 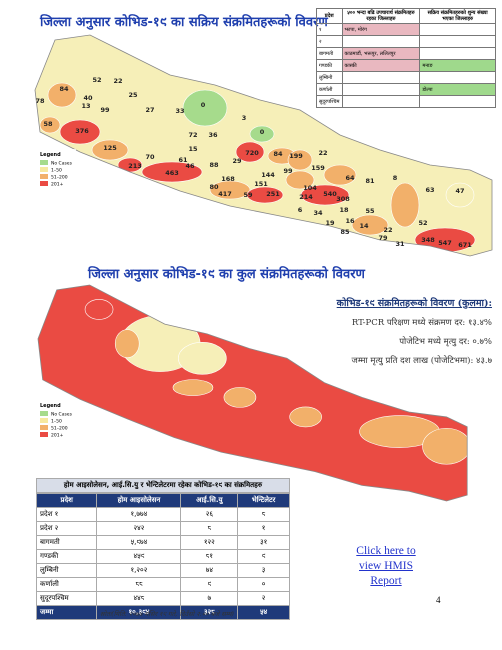 I want to click on table-cell: ९, so click(x=263, y=556).